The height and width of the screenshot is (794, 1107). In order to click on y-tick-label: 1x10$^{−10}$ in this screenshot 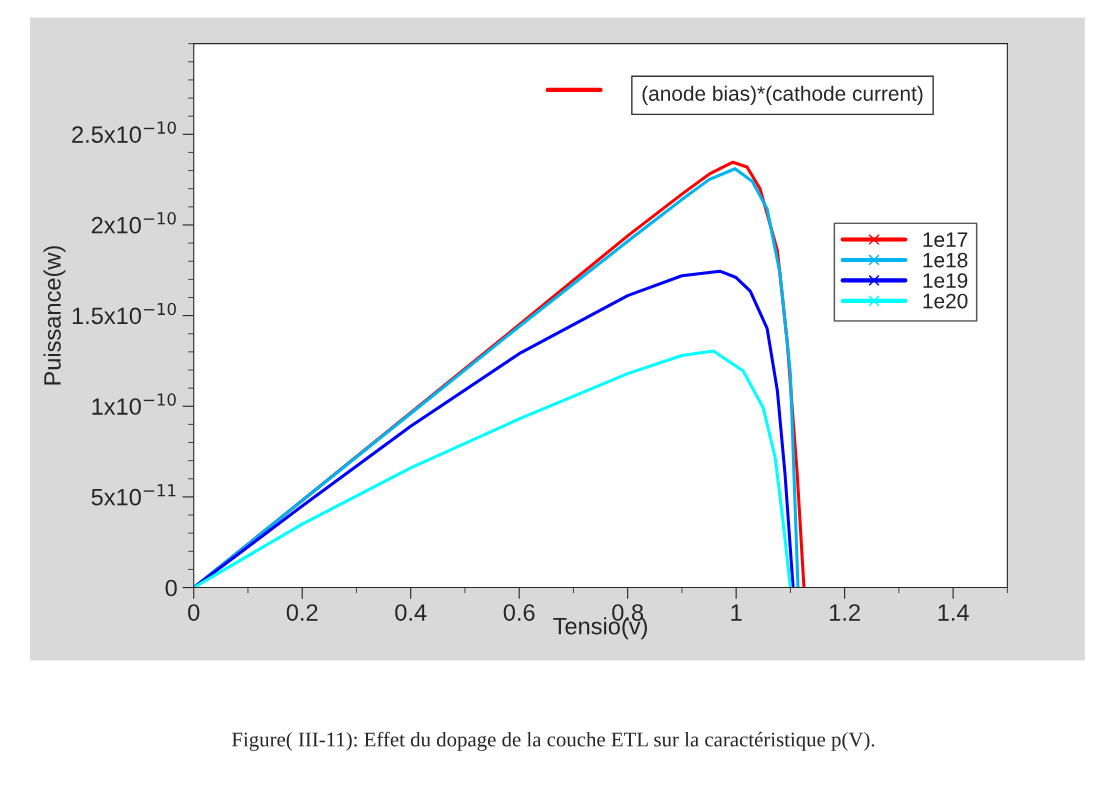, I will do `click(134, 404)`.